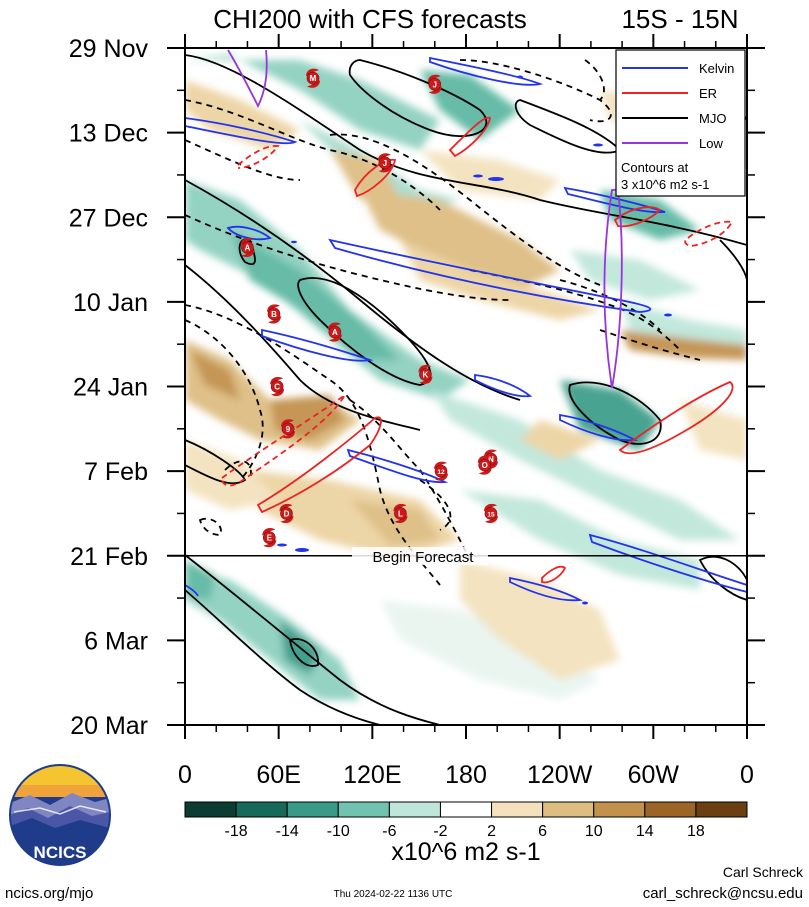  I want to click on footer-url: ncics.org/mjo, so click(49, 893).